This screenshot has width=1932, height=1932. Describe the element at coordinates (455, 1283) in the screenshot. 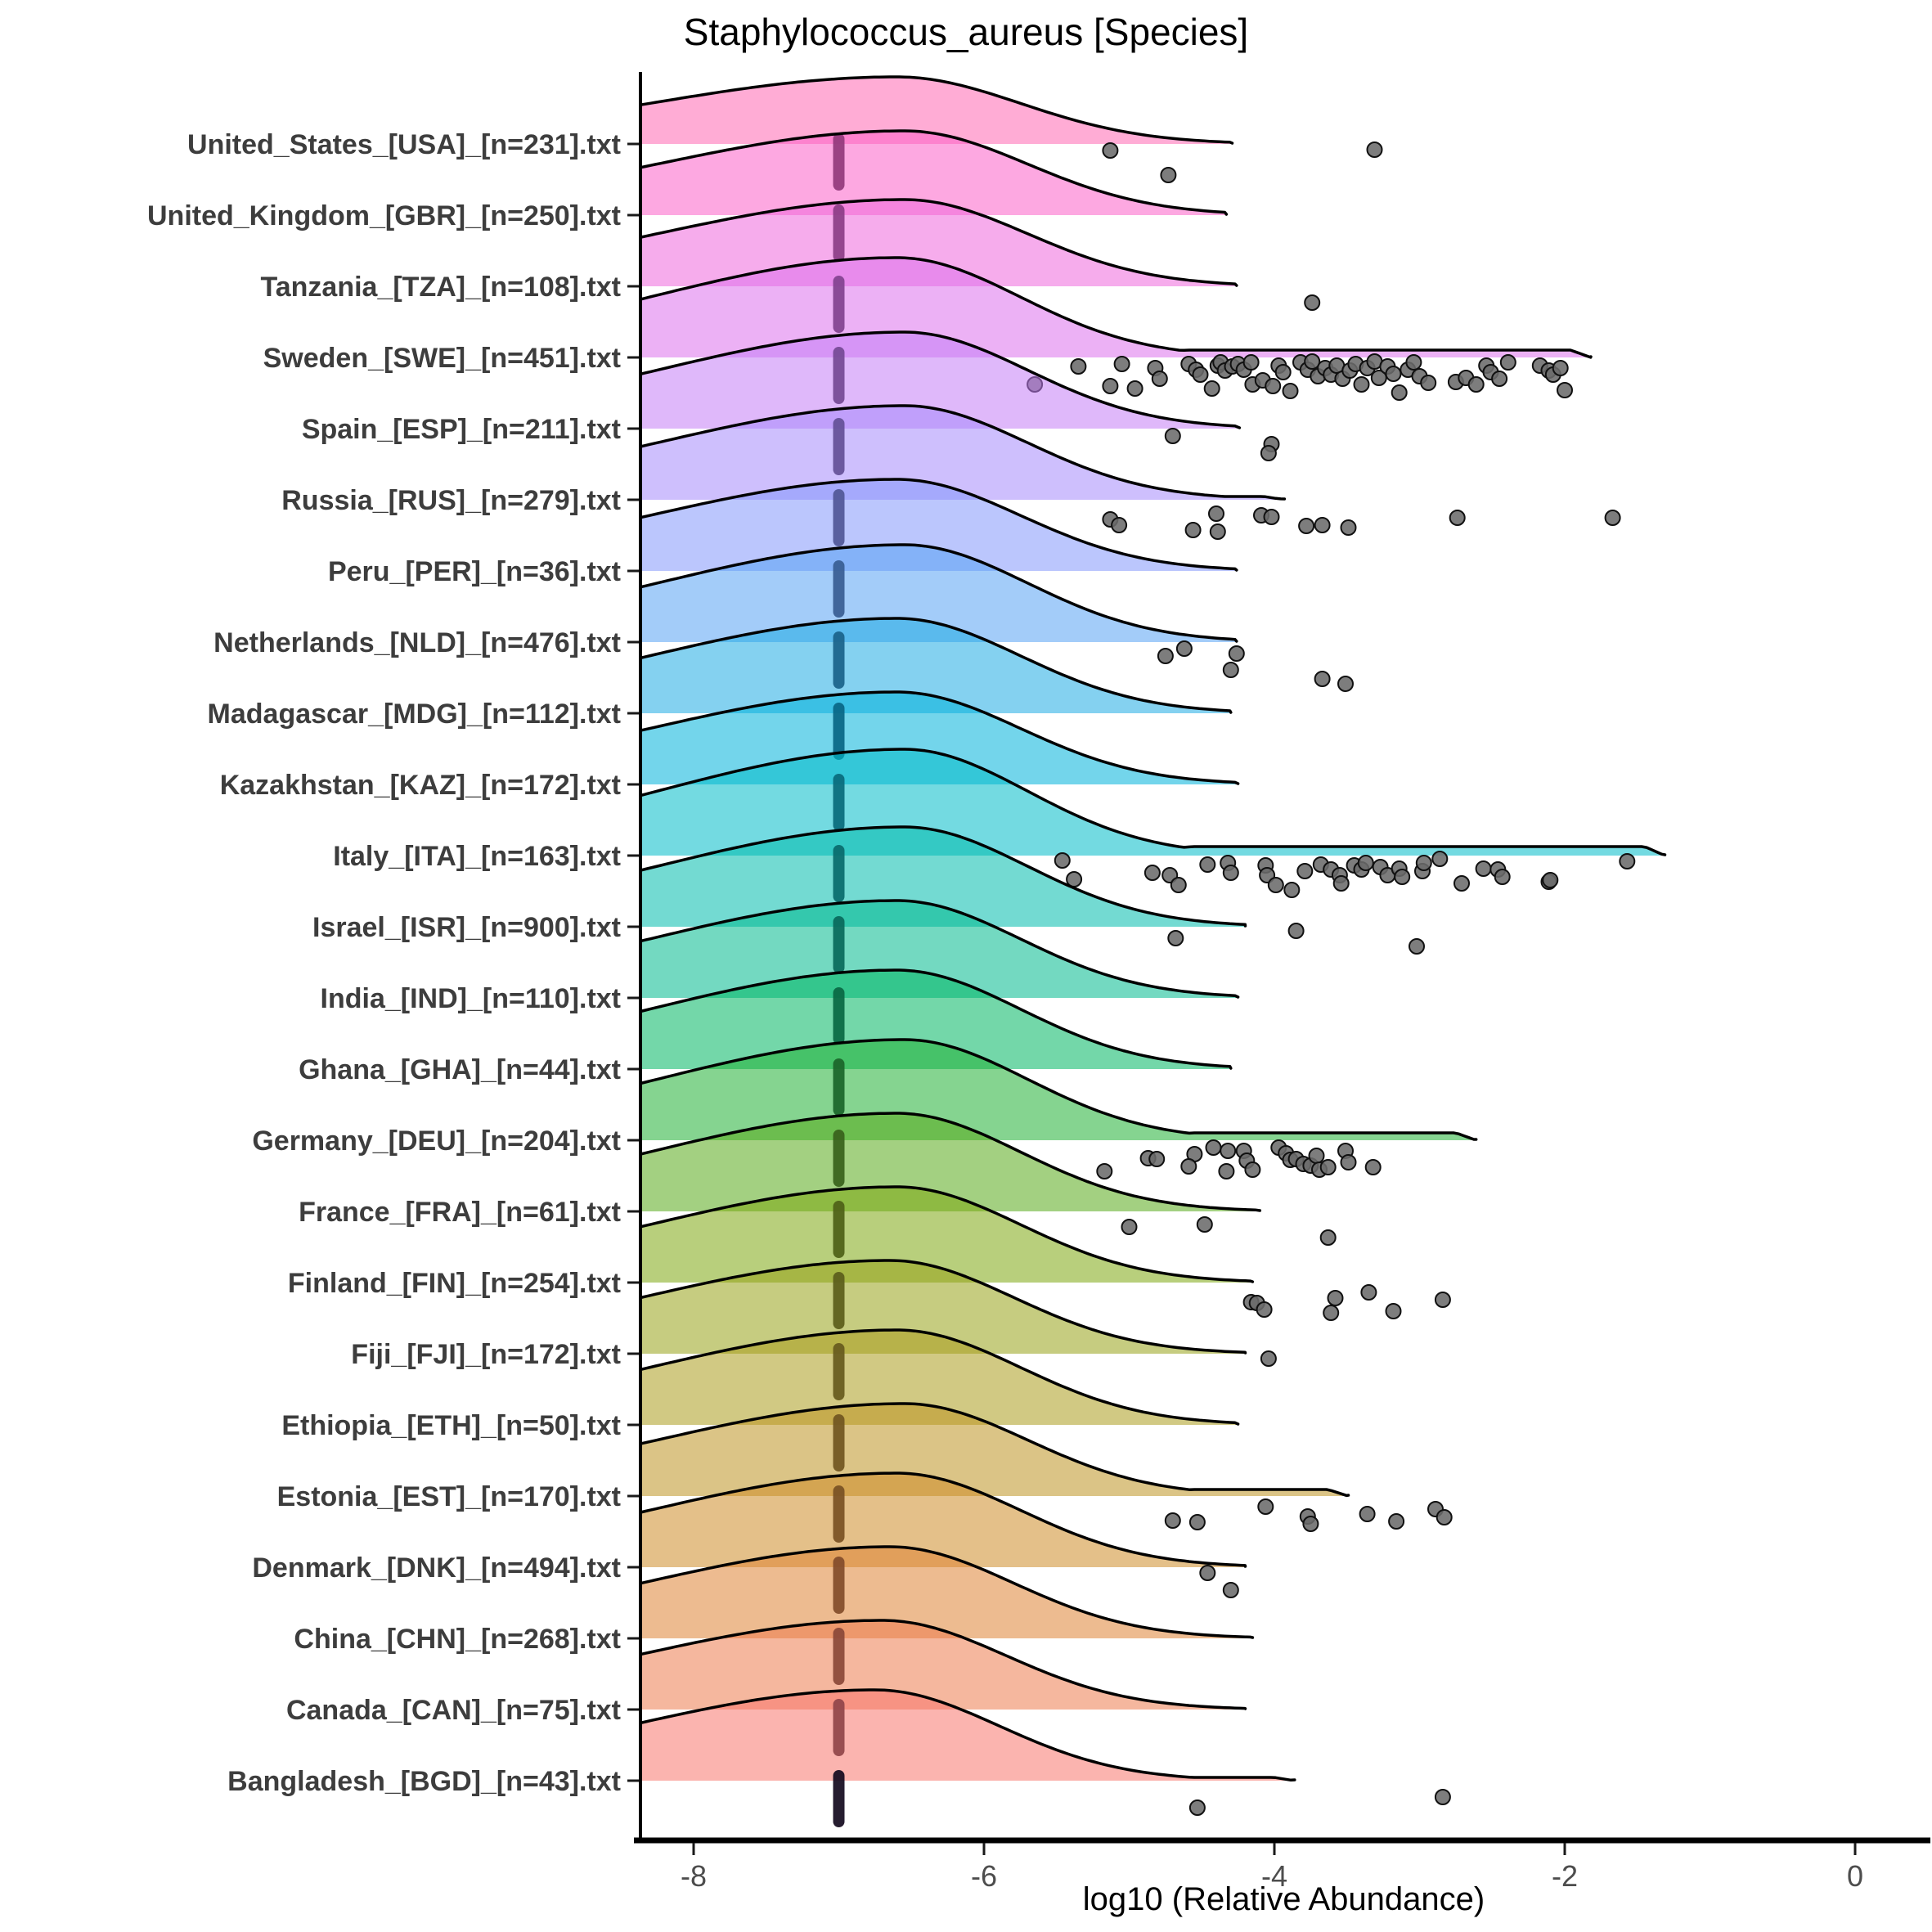

I see `y-axis-label-fin: Finland_[FIN]_[n=254].txt` at that location.